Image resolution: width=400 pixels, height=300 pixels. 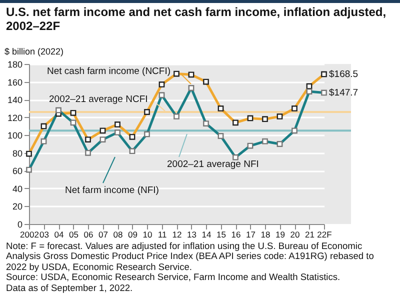 I want to click on x-tick-label: 12, so click(x=177, y=235).